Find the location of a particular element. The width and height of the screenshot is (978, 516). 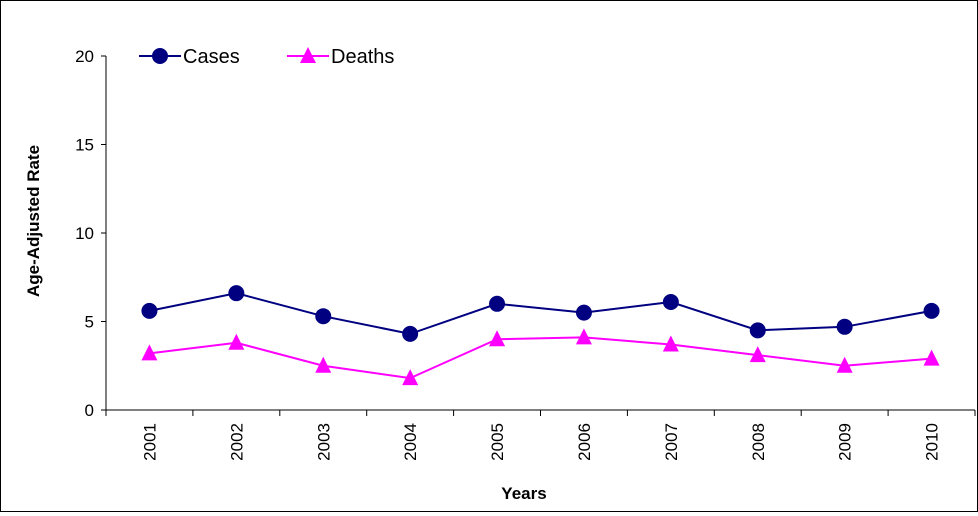

x-tick-label: 2007 is located at coordinates (671, 442).